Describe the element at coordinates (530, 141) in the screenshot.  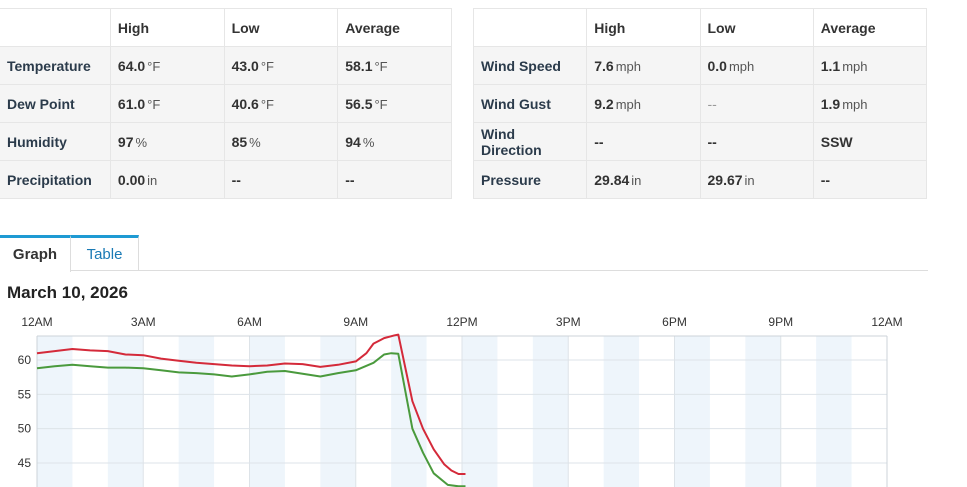
I see `row-label: Wind Direction` at that location.